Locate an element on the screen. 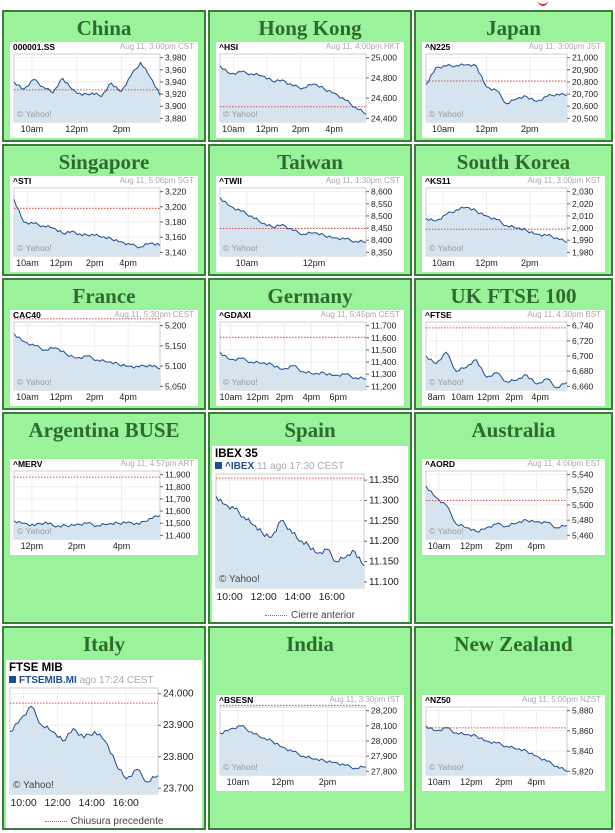  ticker-symbol: ^BSESN is located at coordinates (236, 700).